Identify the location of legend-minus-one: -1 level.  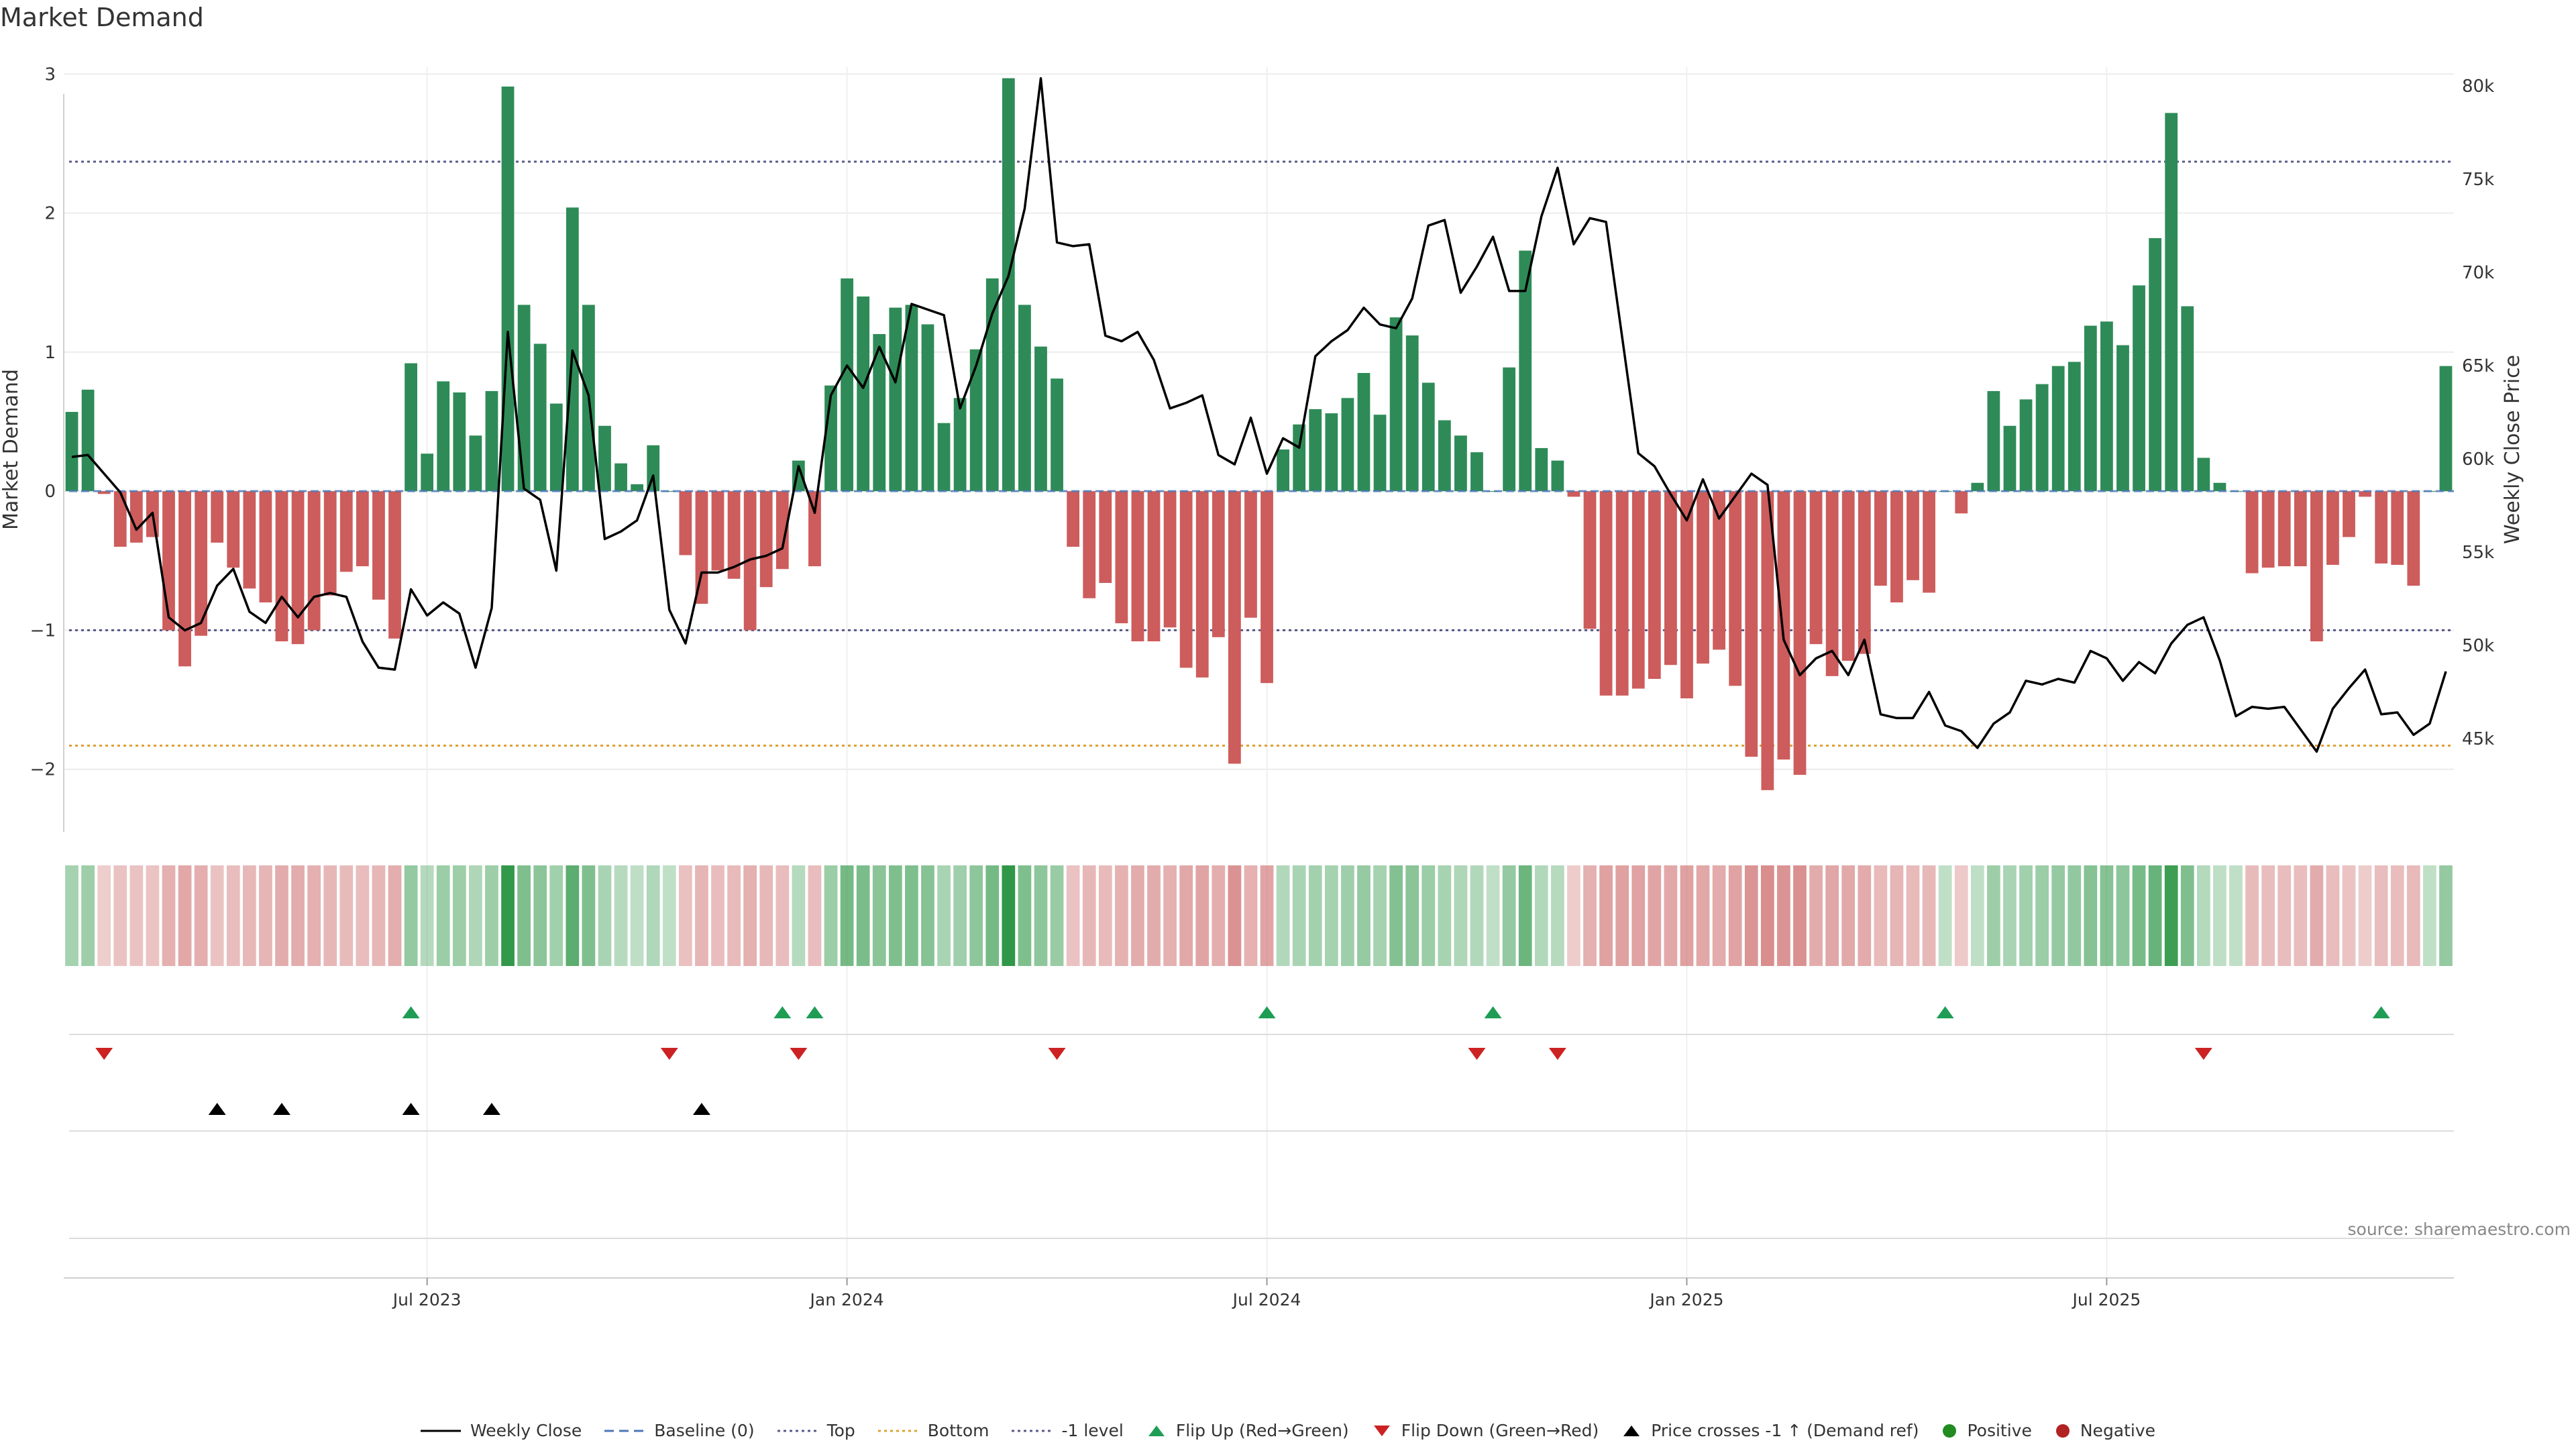
(1068, 1430).